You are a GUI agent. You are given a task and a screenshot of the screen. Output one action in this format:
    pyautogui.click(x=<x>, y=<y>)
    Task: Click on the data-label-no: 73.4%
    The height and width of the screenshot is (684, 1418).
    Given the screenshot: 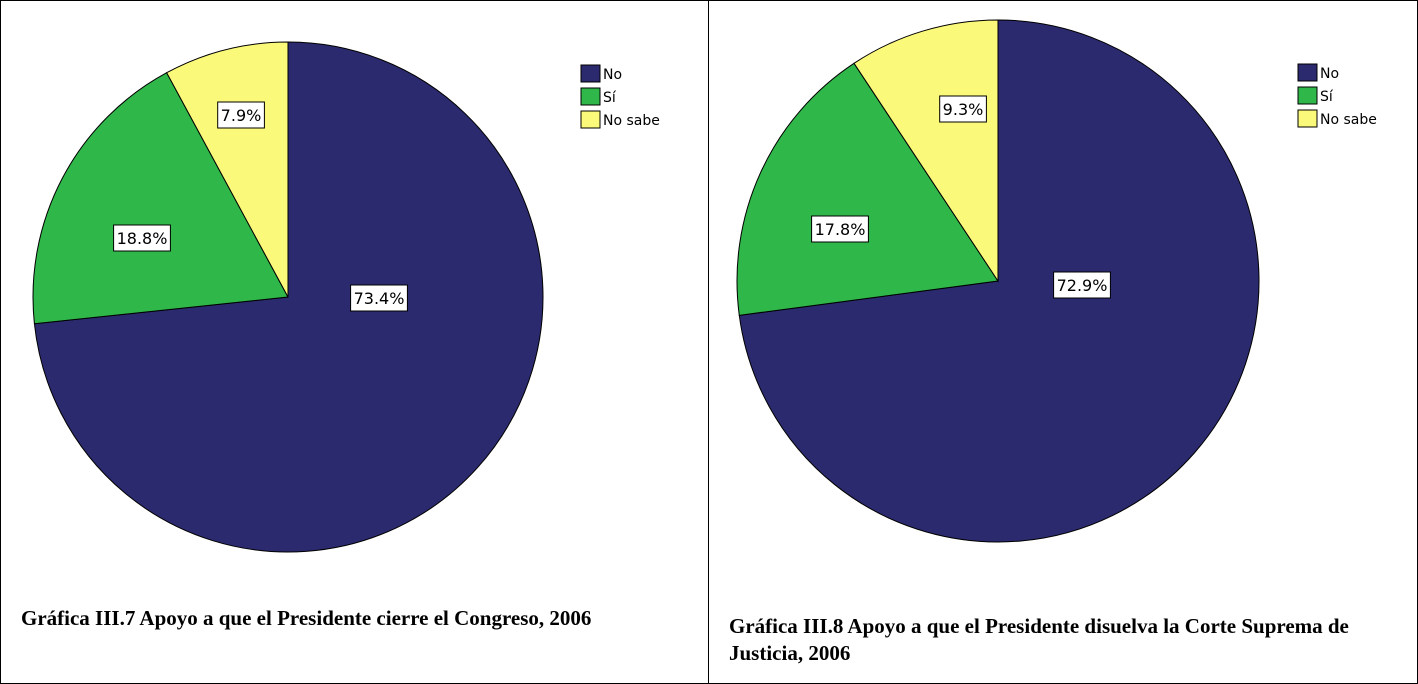 What is the action you would take?
    pyautogui.click(x=379, y=298)
    